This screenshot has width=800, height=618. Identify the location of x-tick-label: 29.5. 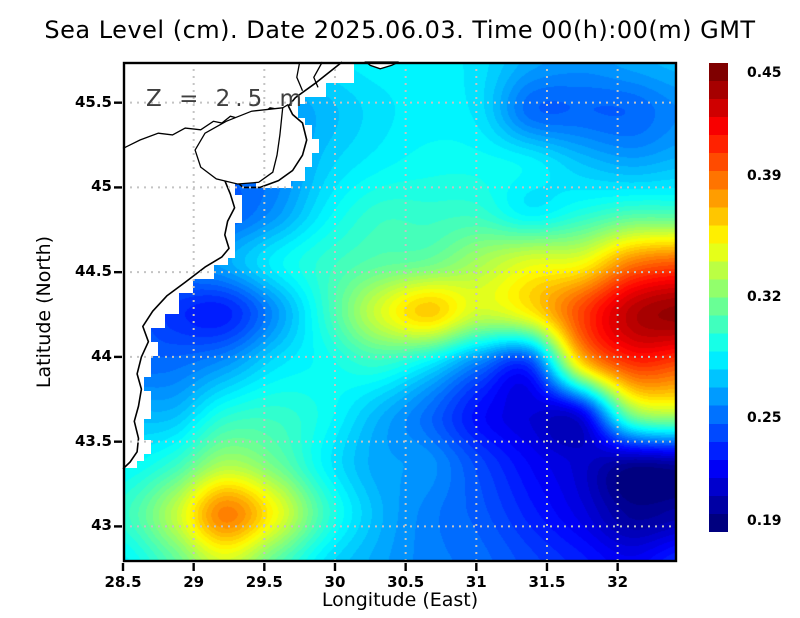
(264, 582).